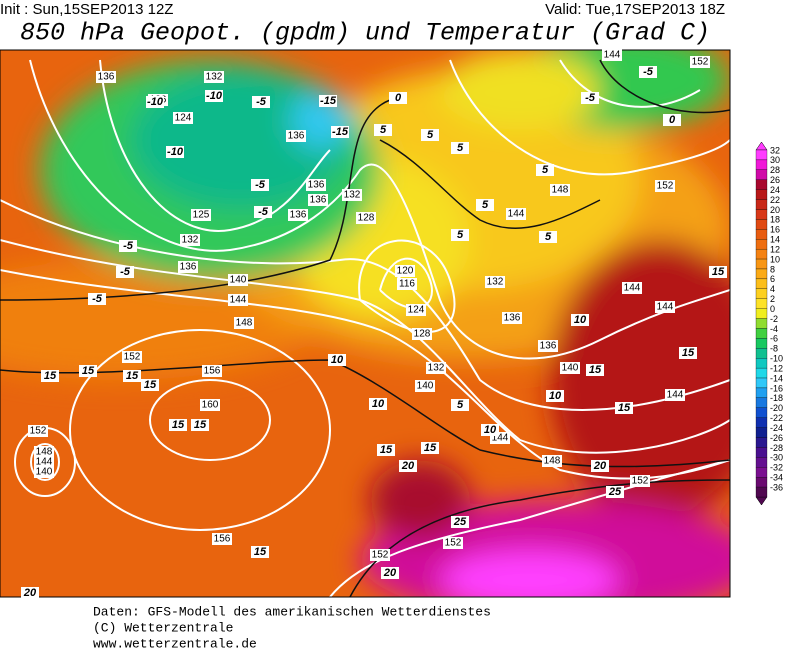 The image size is (790, 648). Describe the element at coordinates (776, 428) in the screenshot. I see `colorbar-label: -24` at that location.